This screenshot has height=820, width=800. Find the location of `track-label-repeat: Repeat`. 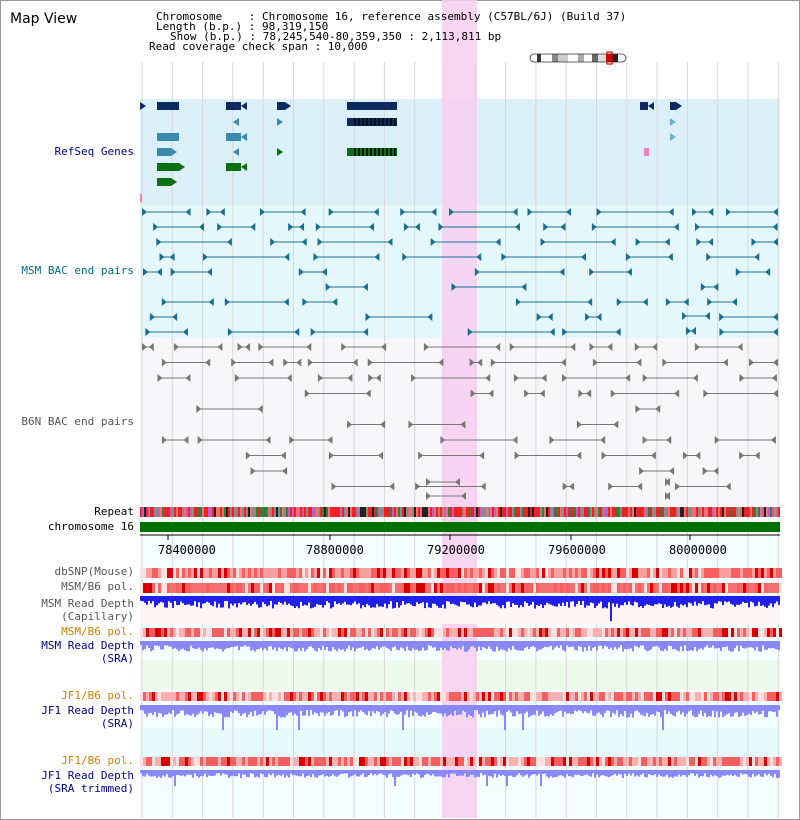

track-label-repeat: Repeat is located at coordinates (114, 511).